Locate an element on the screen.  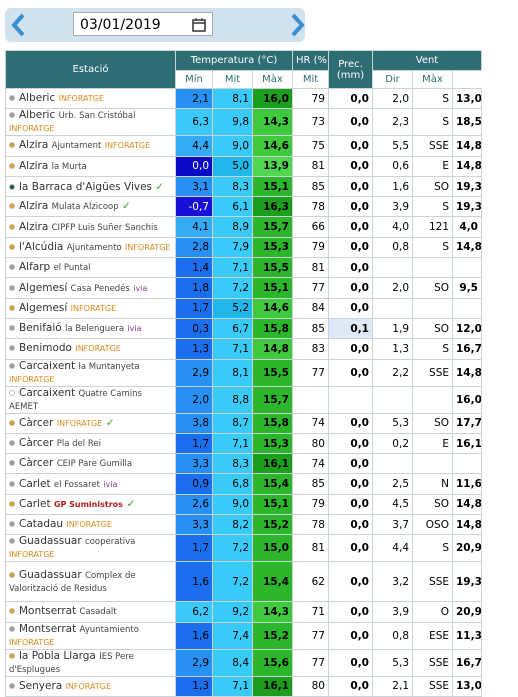
value-cell: 3,9 is located at coordinates (392, 207).